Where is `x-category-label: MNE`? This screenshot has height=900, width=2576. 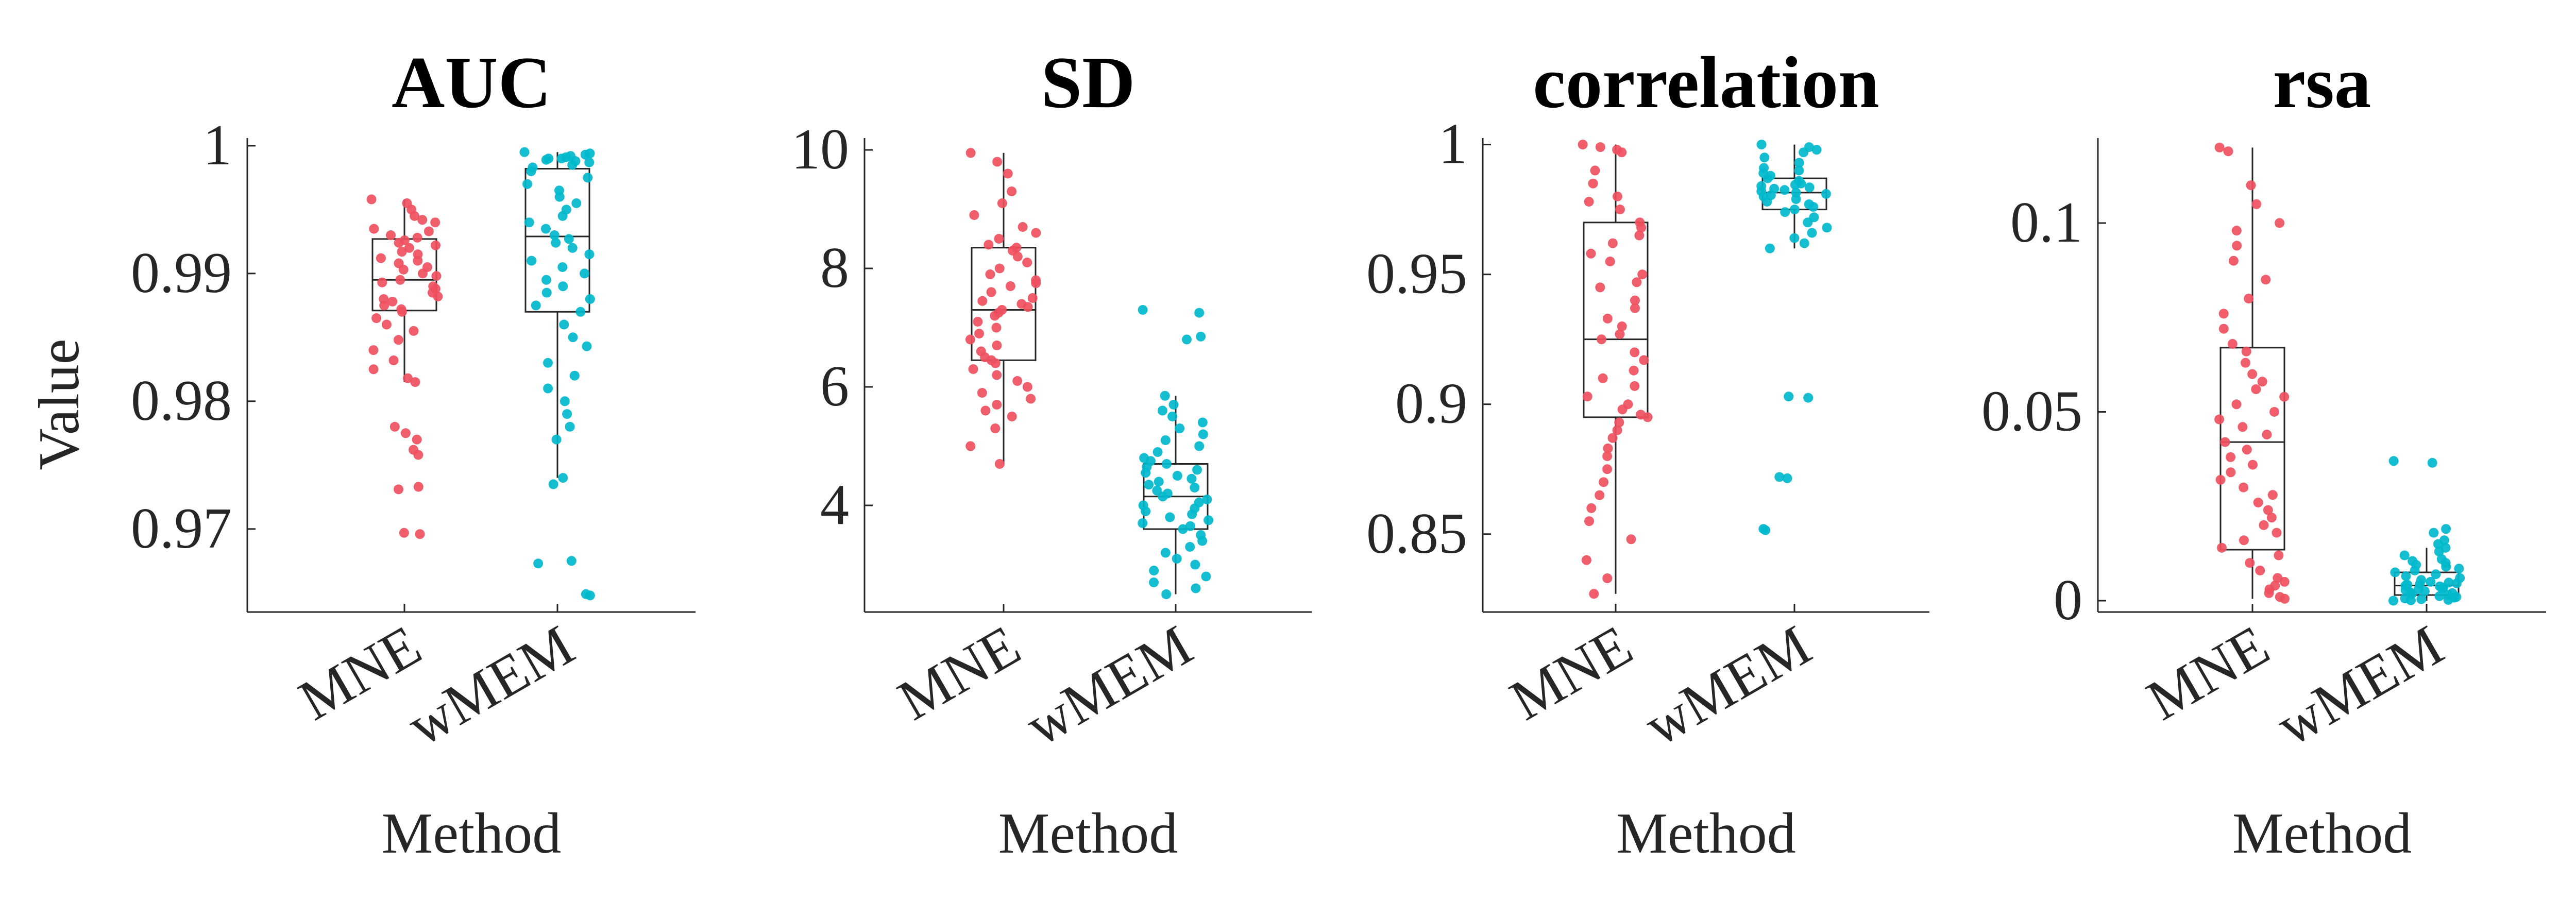
x-category-label: MNE is located at coordinates (2208, 673).